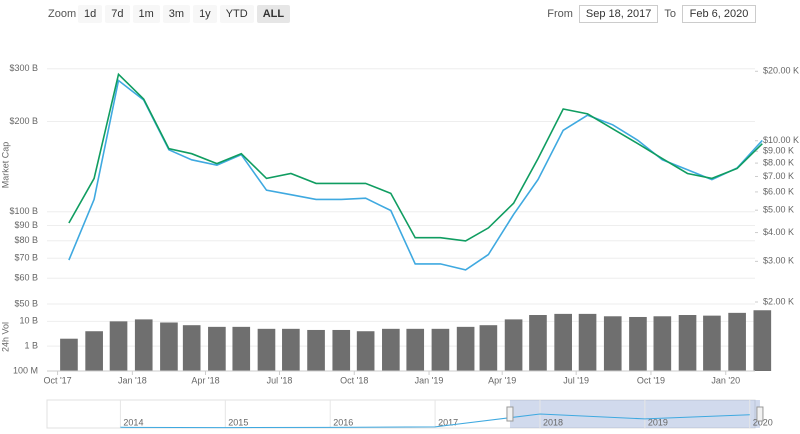  What do you see at coordinates (560, 14) in the screenshot?
I see `from-label: From` at bounding box center [560, 14].